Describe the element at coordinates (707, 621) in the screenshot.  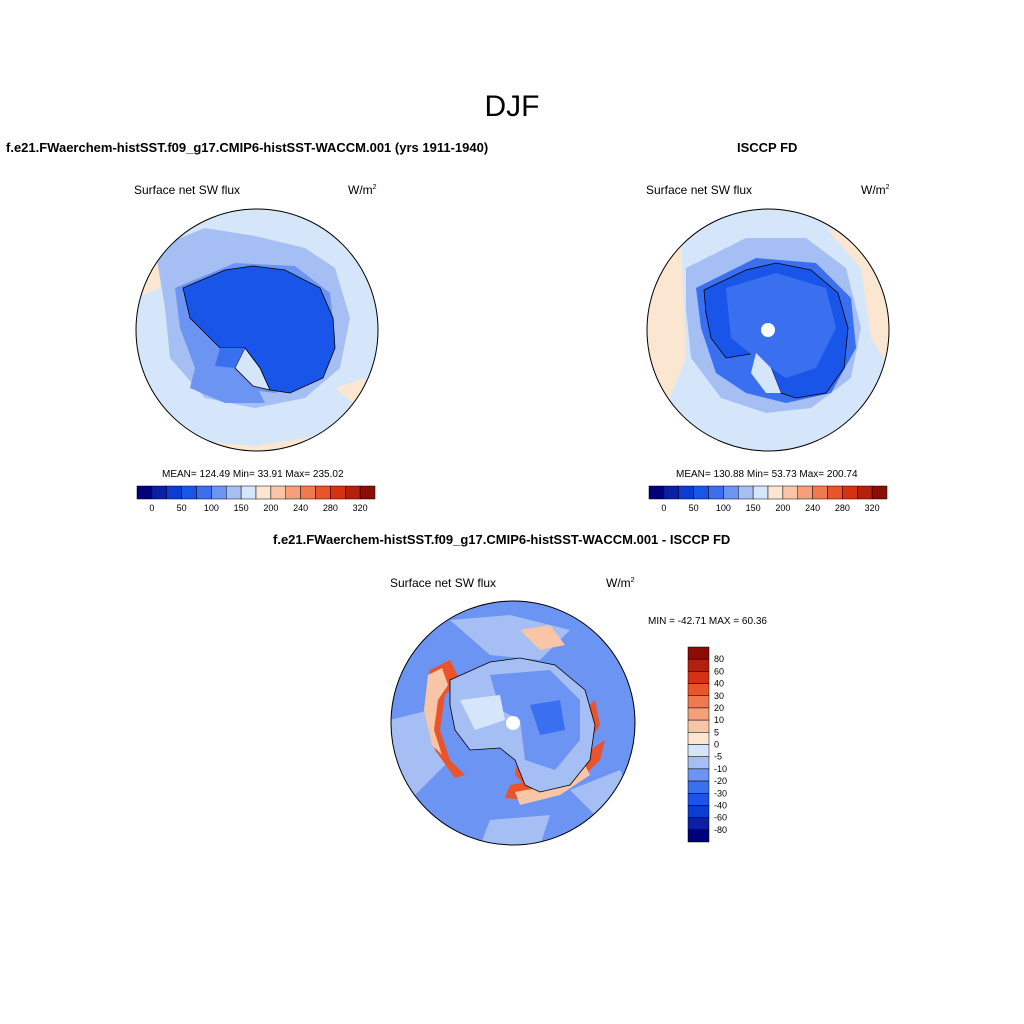
I see `panel-3-stats: MIN = -42.71 MAX = 60.36` at that location.